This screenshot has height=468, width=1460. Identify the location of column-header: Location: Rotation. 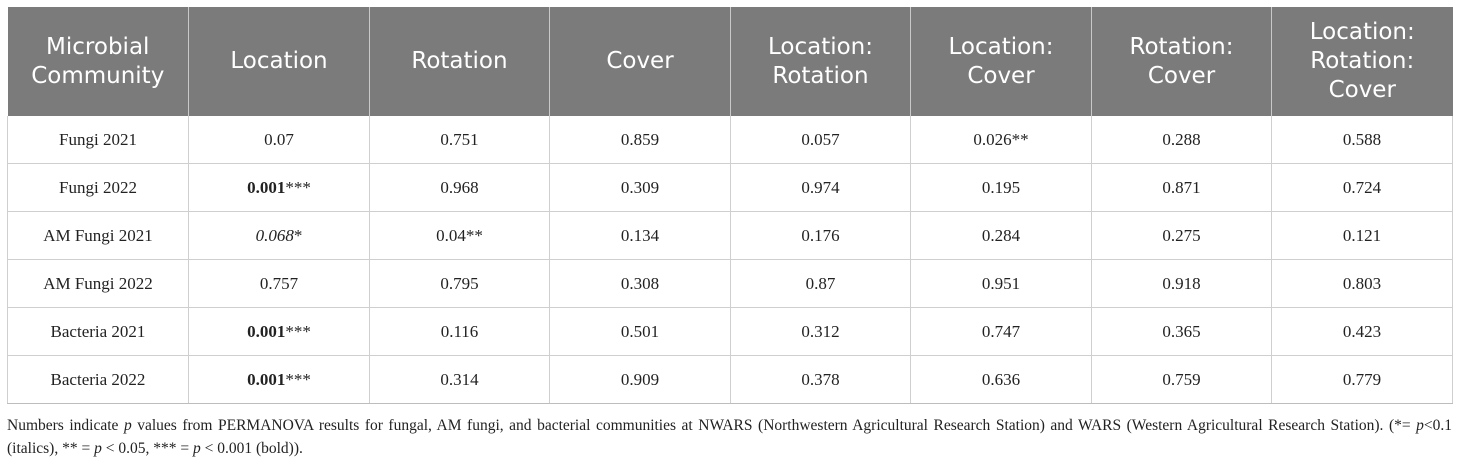
(820, 61).